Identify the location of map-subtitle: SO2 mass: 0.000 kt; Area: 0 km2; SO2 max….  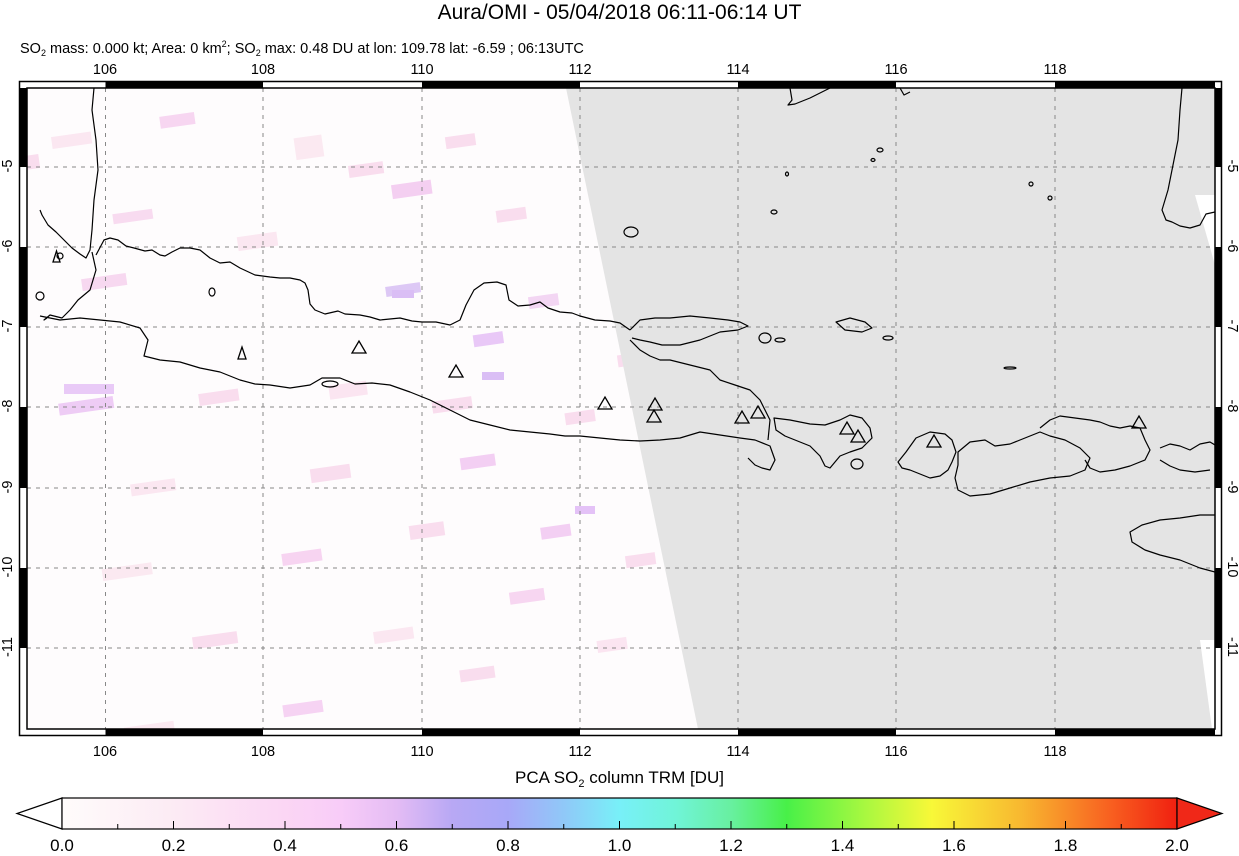
(302, 48).